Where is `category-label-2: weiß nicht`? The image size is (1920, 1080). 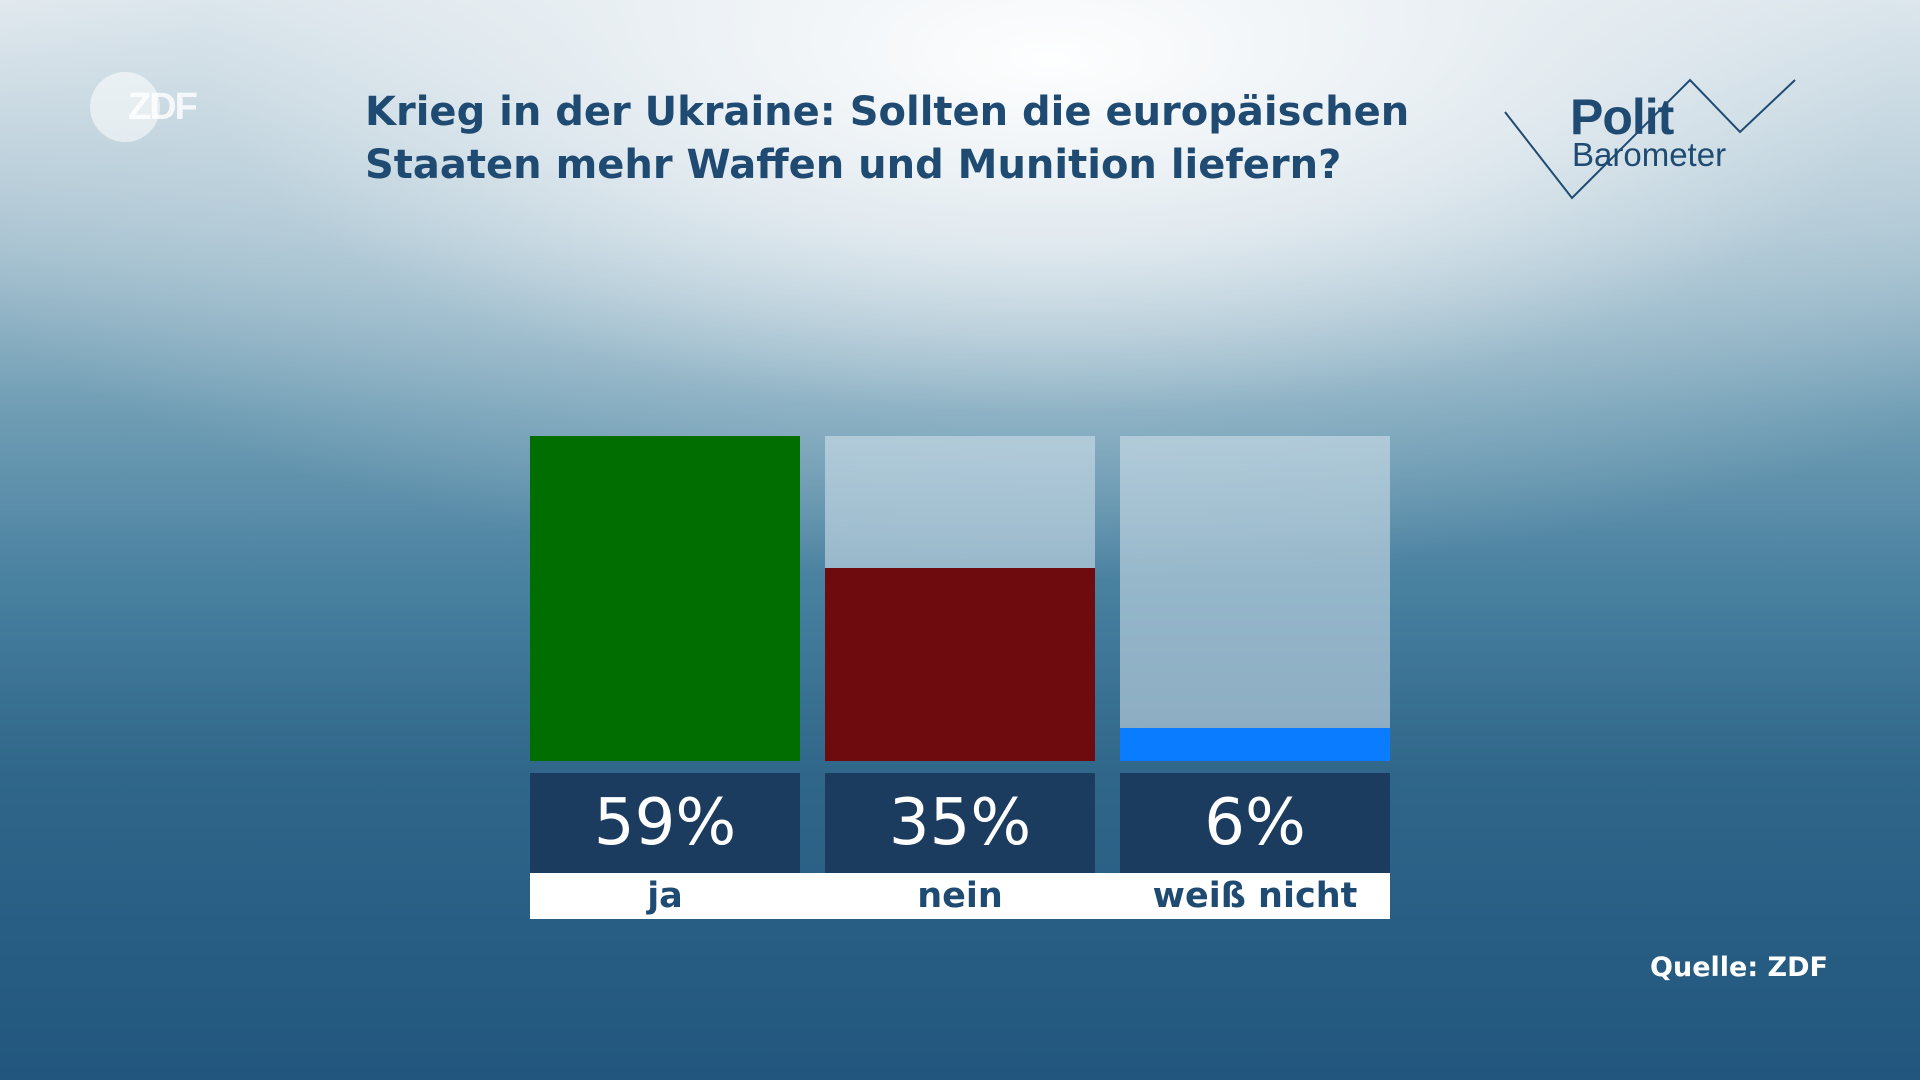
category-label-2: weiß nicht is located at coordinates (1255, 896).